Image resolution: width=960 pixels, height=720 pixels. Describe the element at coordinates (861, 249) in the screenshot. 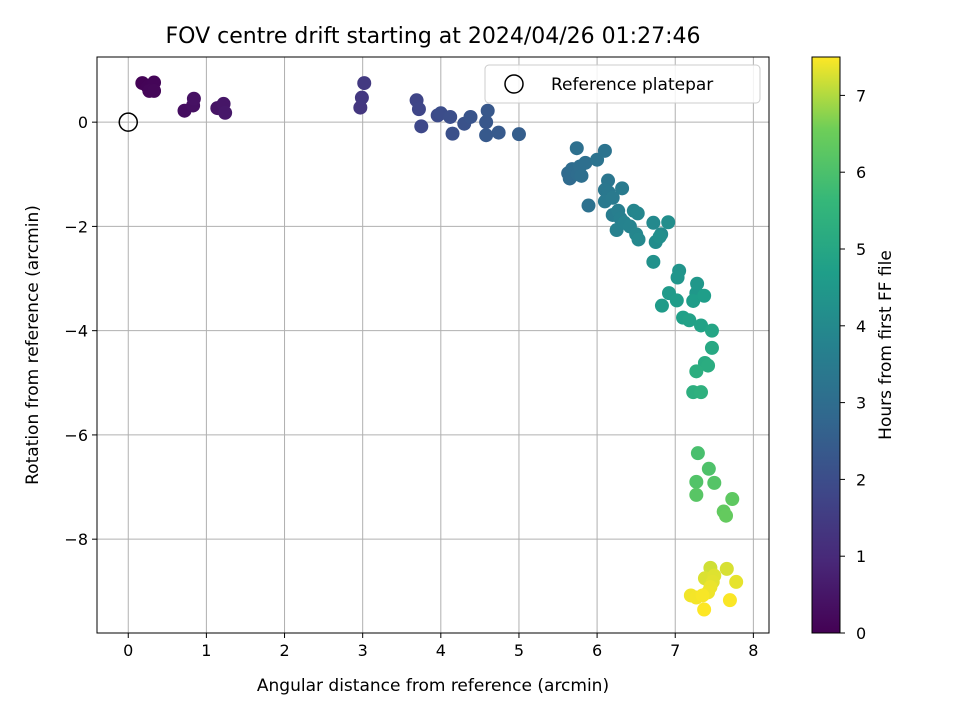

I see `colorbar-tick-label: 5` at that location.